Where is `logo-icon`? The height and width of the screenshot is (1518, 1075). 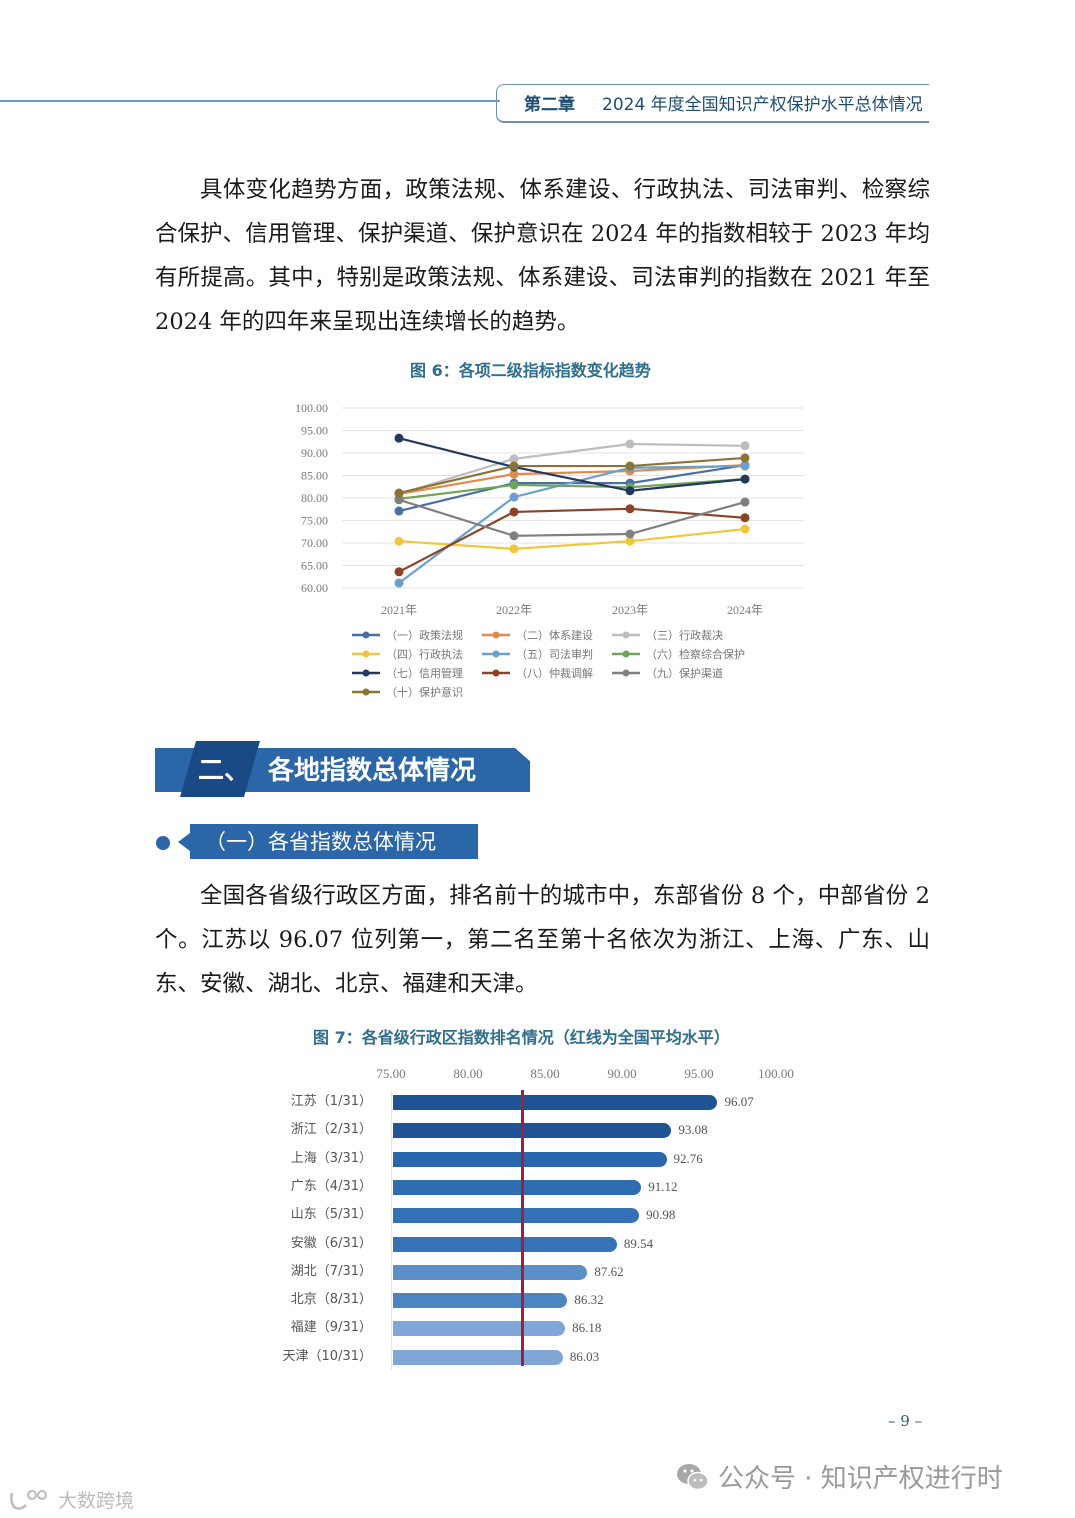 logo-icon is located at coordinates (28, 1499).